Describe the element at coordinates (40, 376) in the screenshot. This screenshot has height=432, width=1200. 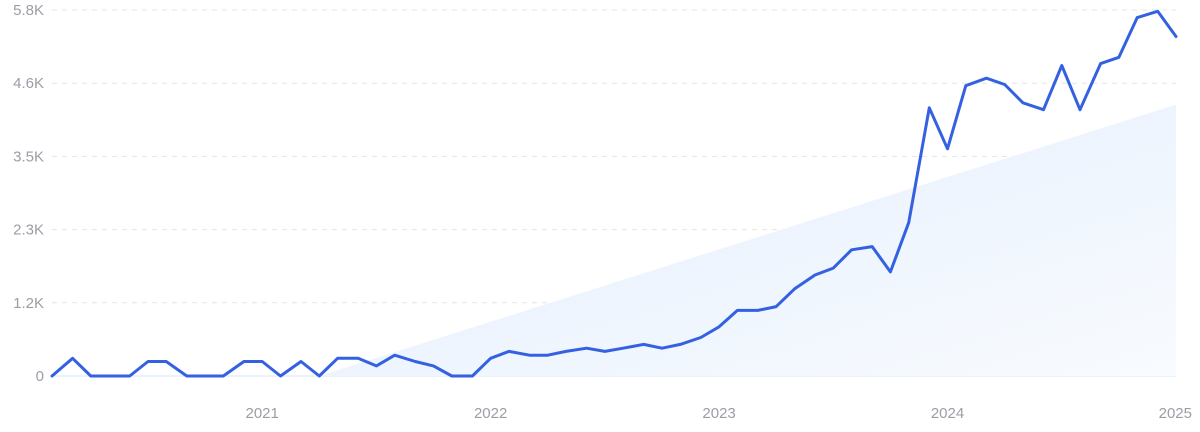
I see `y-tick-label-0: 0` at that location.